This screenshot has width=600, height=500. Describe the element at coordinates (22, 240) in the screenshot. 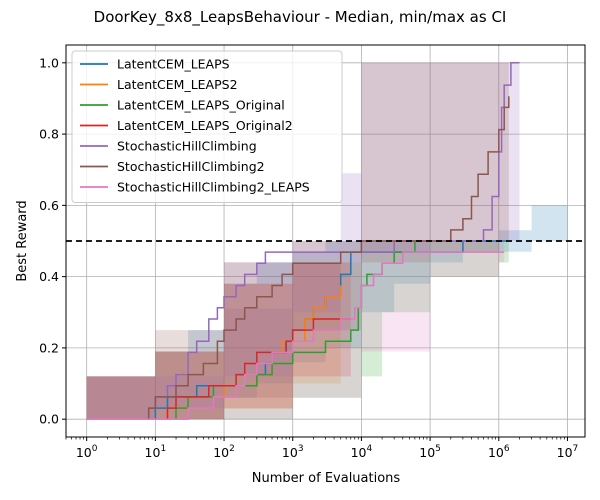

I see `y-axis-title: Best Reward` at that location.